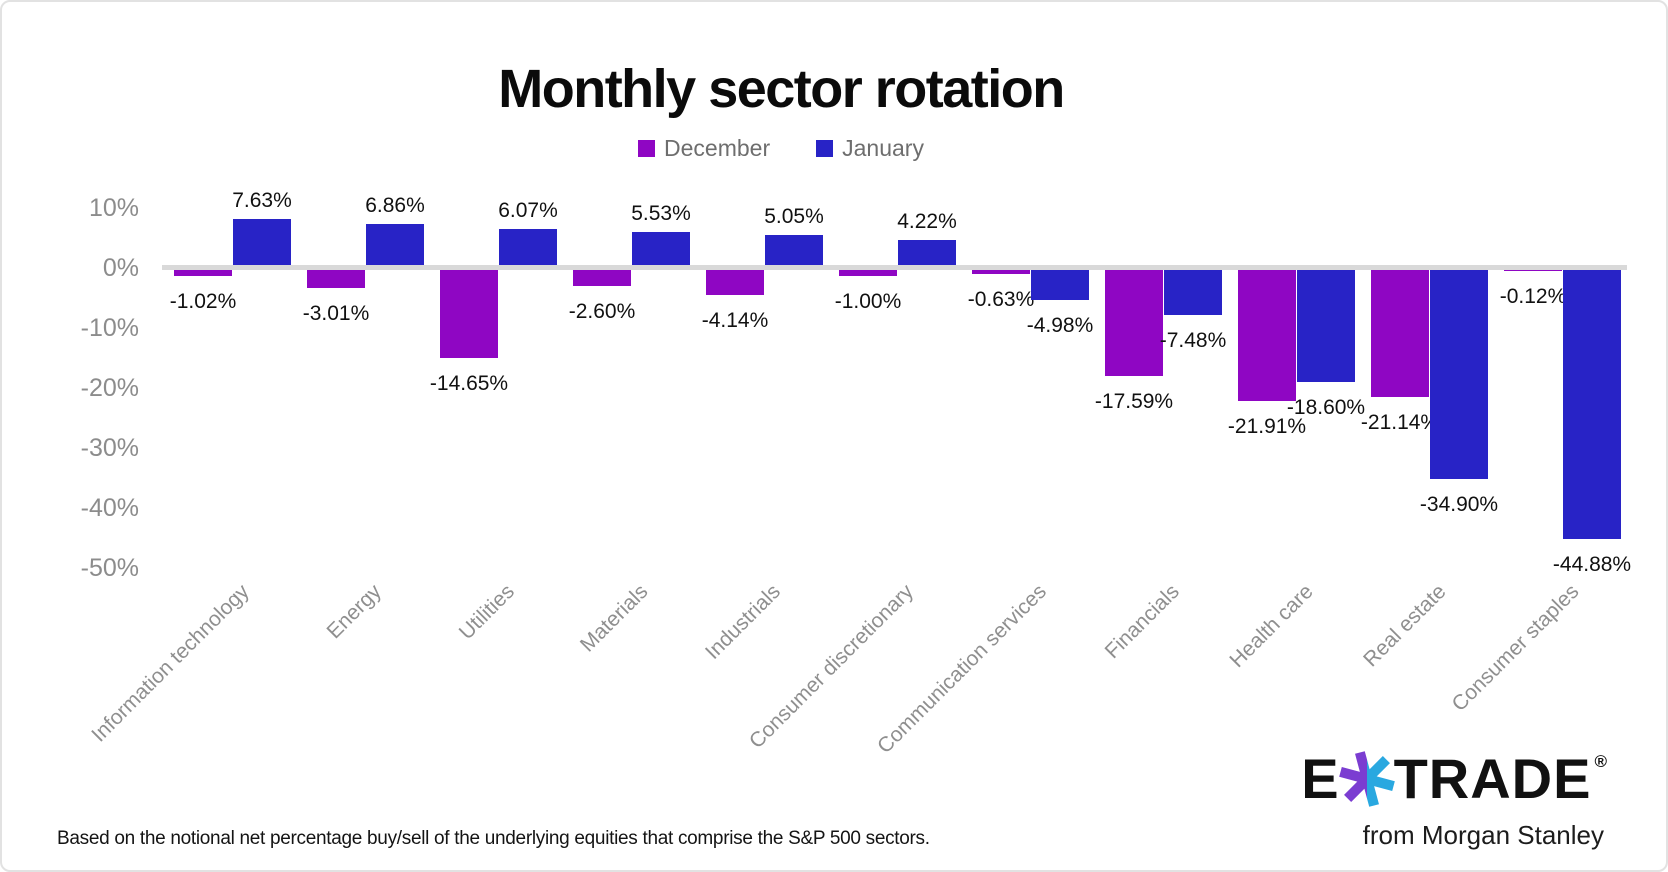  What do you see at coordinates (203, 302) in the screenshot?
I see `value-label-december-information-technology: -1.02%` at bounding box center [203, 302].